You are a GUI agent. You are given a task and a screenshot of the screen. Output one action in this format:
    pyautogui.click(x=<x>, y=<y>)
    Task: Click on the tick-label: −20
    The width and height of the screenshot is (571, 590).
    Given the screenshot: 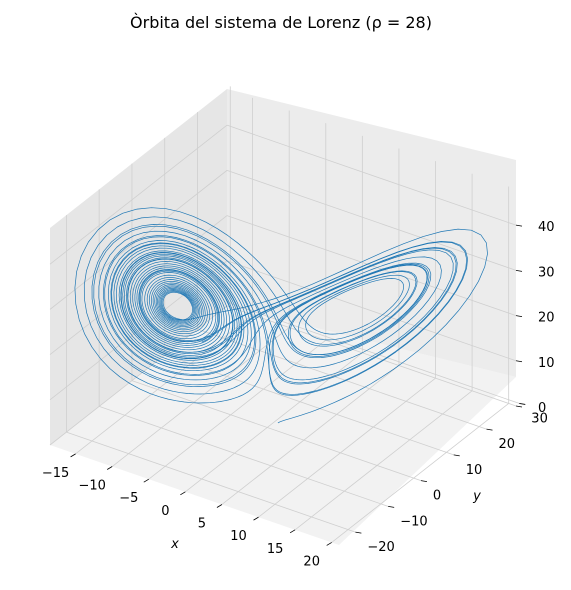 What is the action you would take?
    pyautogui.click(x=380, y=547)
    